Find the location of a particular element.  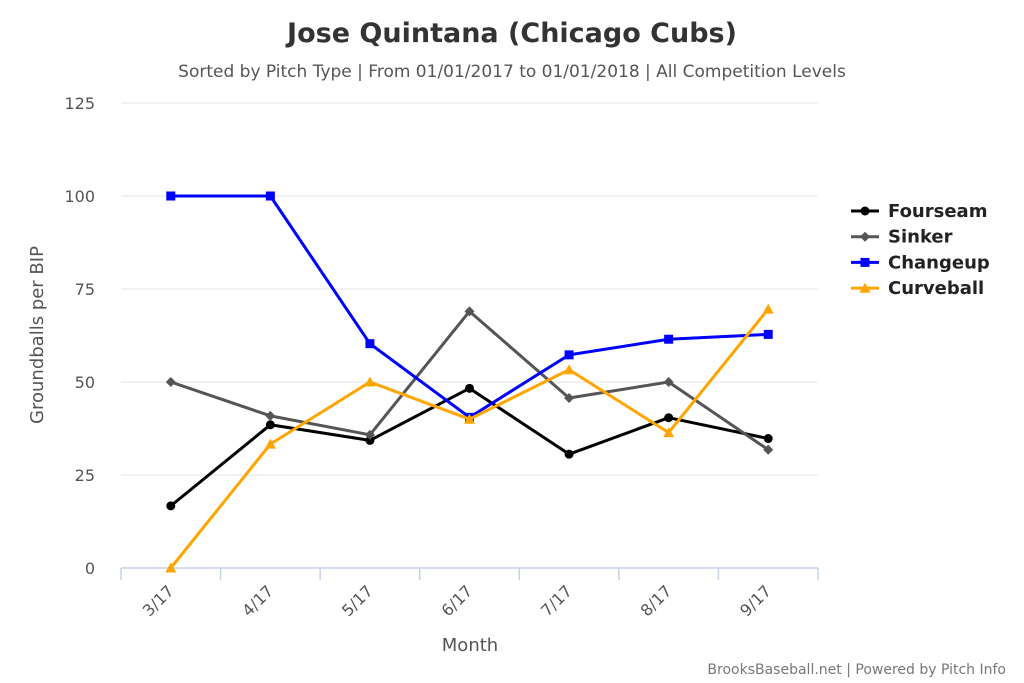

legend-item-sinker: Sinker is located at coordinates (902, 237).